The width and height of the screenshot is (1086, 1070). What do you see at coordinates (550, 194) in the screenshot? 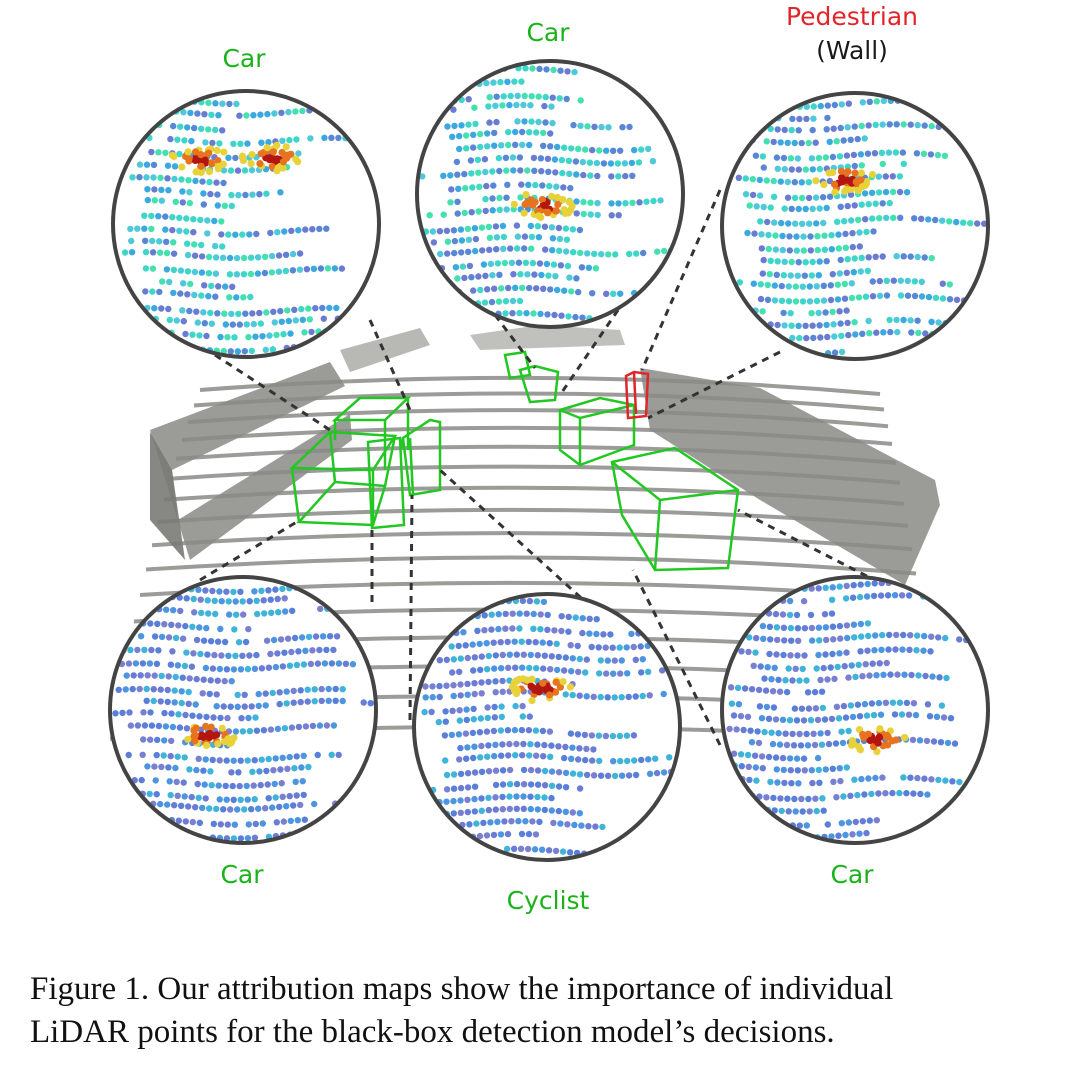
I see `zoom-circle-top-center` at bounding box center [550, 194].